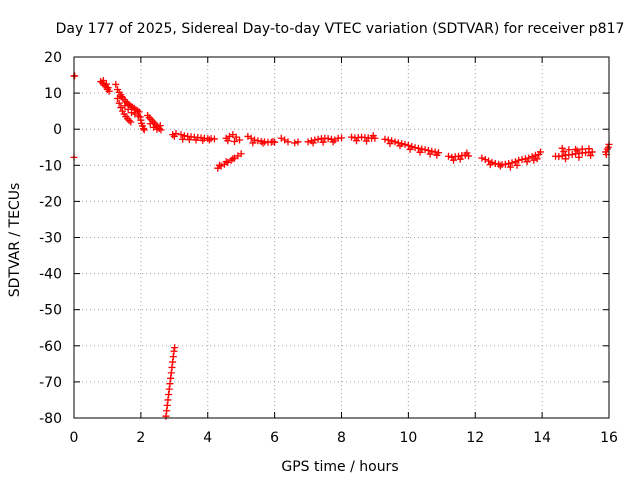  I want to click on y-tick-label: -10, so click(50, 166).